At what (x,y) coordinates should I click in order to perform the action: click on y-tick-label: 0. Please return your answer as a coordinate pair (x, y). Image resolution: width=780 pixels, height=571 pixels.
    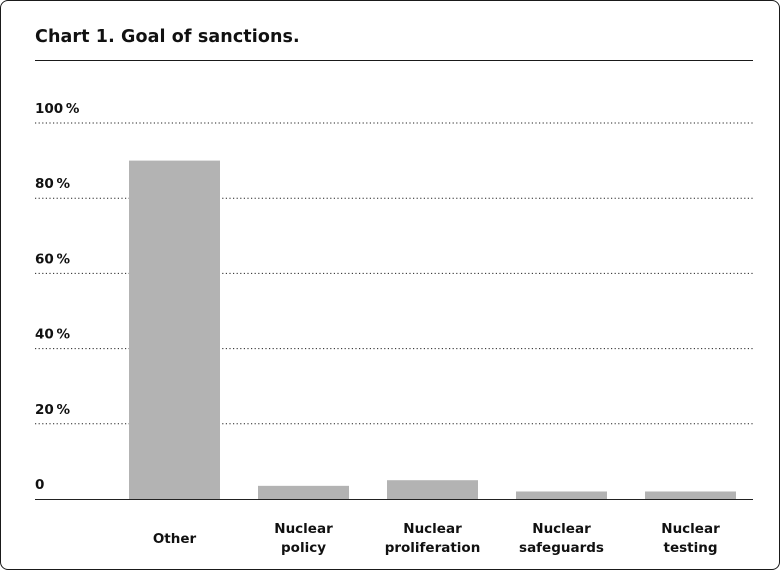
    Looking at the image, I should click on (39, 485).